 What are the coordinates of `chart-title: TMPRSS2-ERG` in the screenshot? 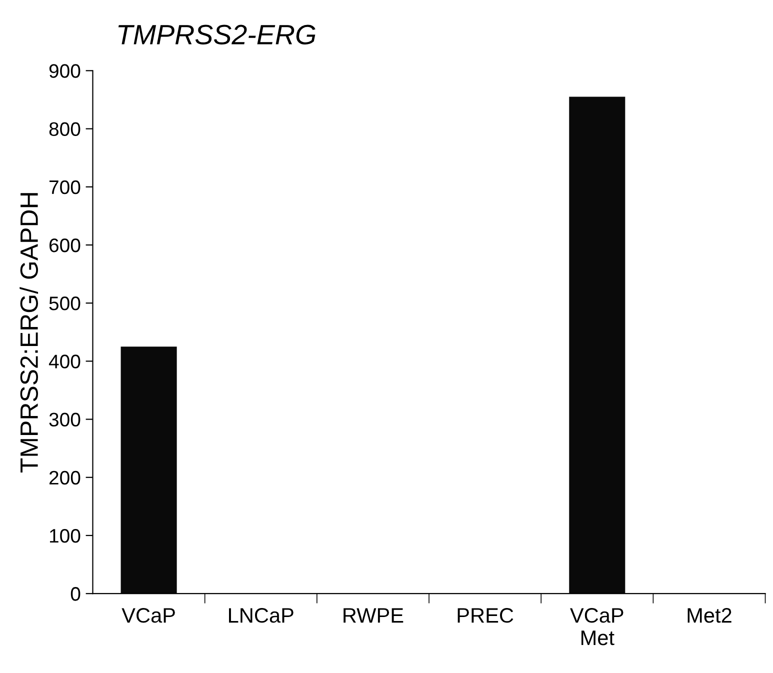 It's located at (217, 34).